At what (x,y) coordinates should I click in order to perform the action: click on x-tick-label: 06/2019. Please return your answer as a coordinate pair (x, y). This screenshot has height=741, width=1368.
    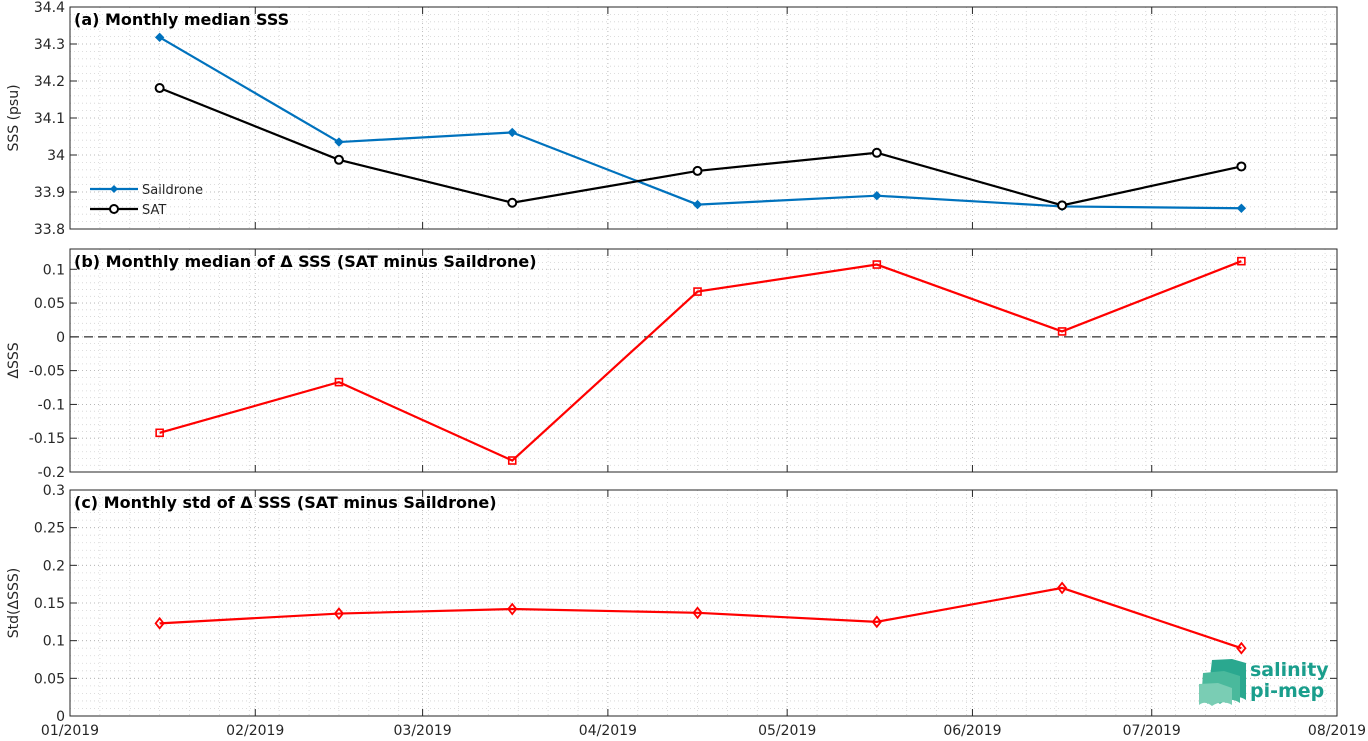
    Looking at the image, I should click on (972, 731).